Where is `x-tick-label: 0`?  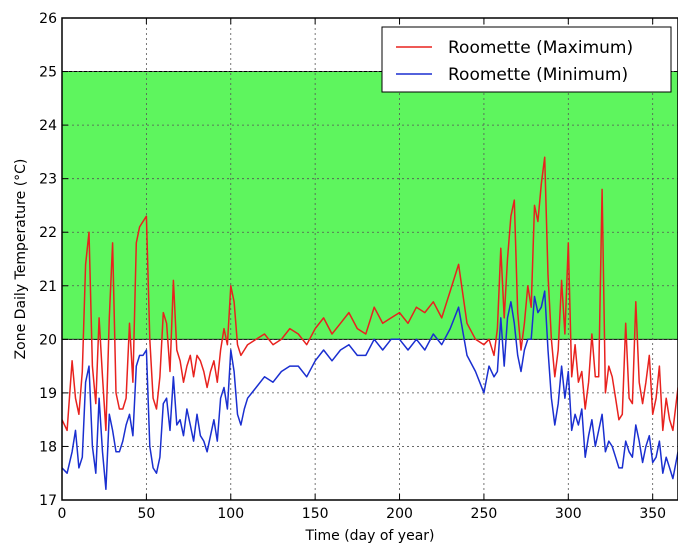
x-tick-label: 0 is located at coordinates (62, 514).